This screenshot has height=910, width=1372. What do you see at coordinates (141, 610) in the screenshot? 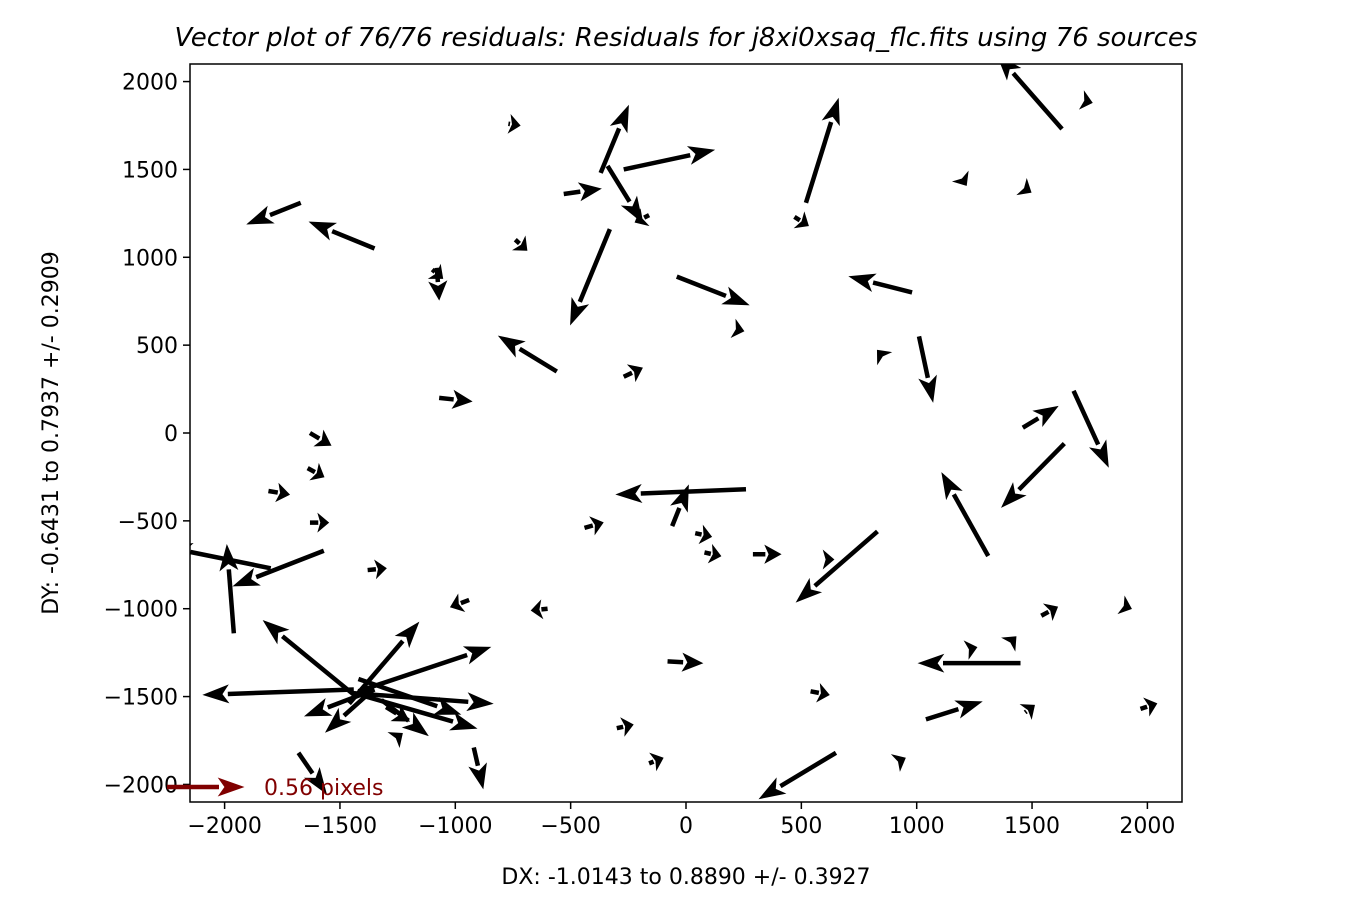
I see `y-tick-label: −1000` at bounding box center [141, 610].